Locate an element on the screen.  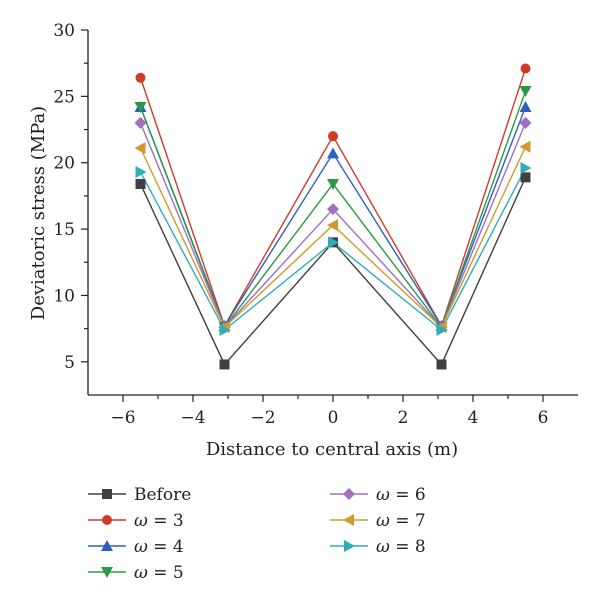
x-tick-label: 4 is located at coordinates (473, 418).